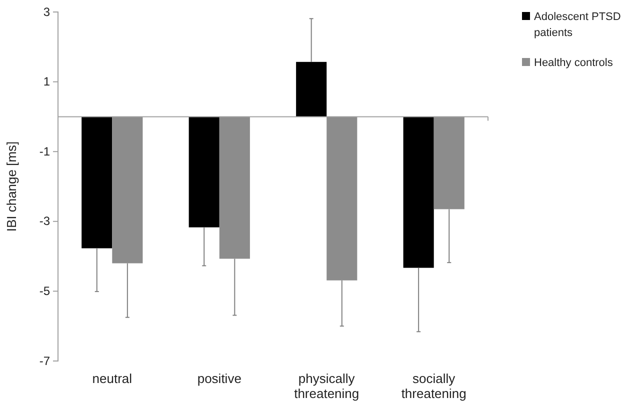  Describe the element at coordinates (433, 386) in the screenshot. I see `x-tick-label: socially threatening` at that location.